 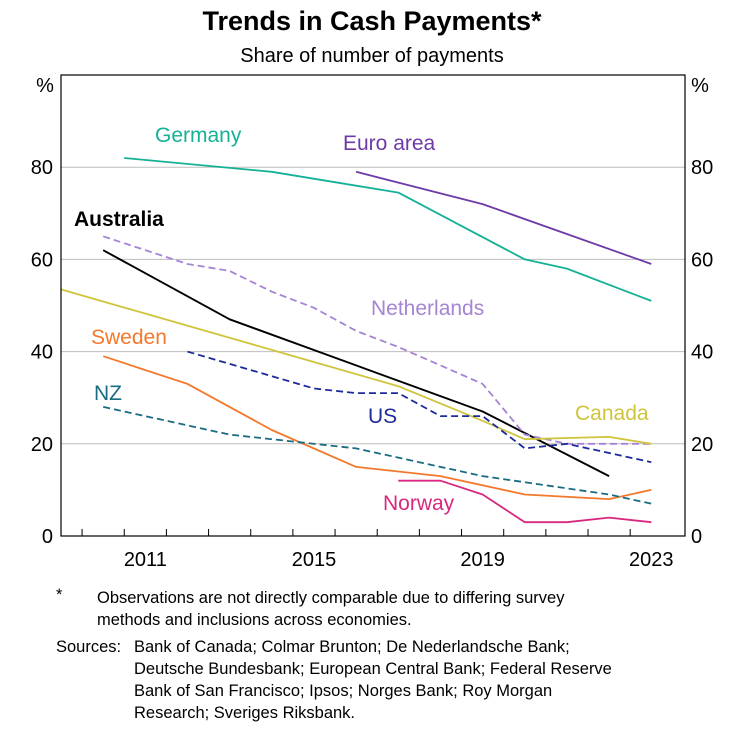 What do you see at coordinates (108, 393) in the screenshot?
I see `series-label-nz: NZ` at bounding box center [108, 393].